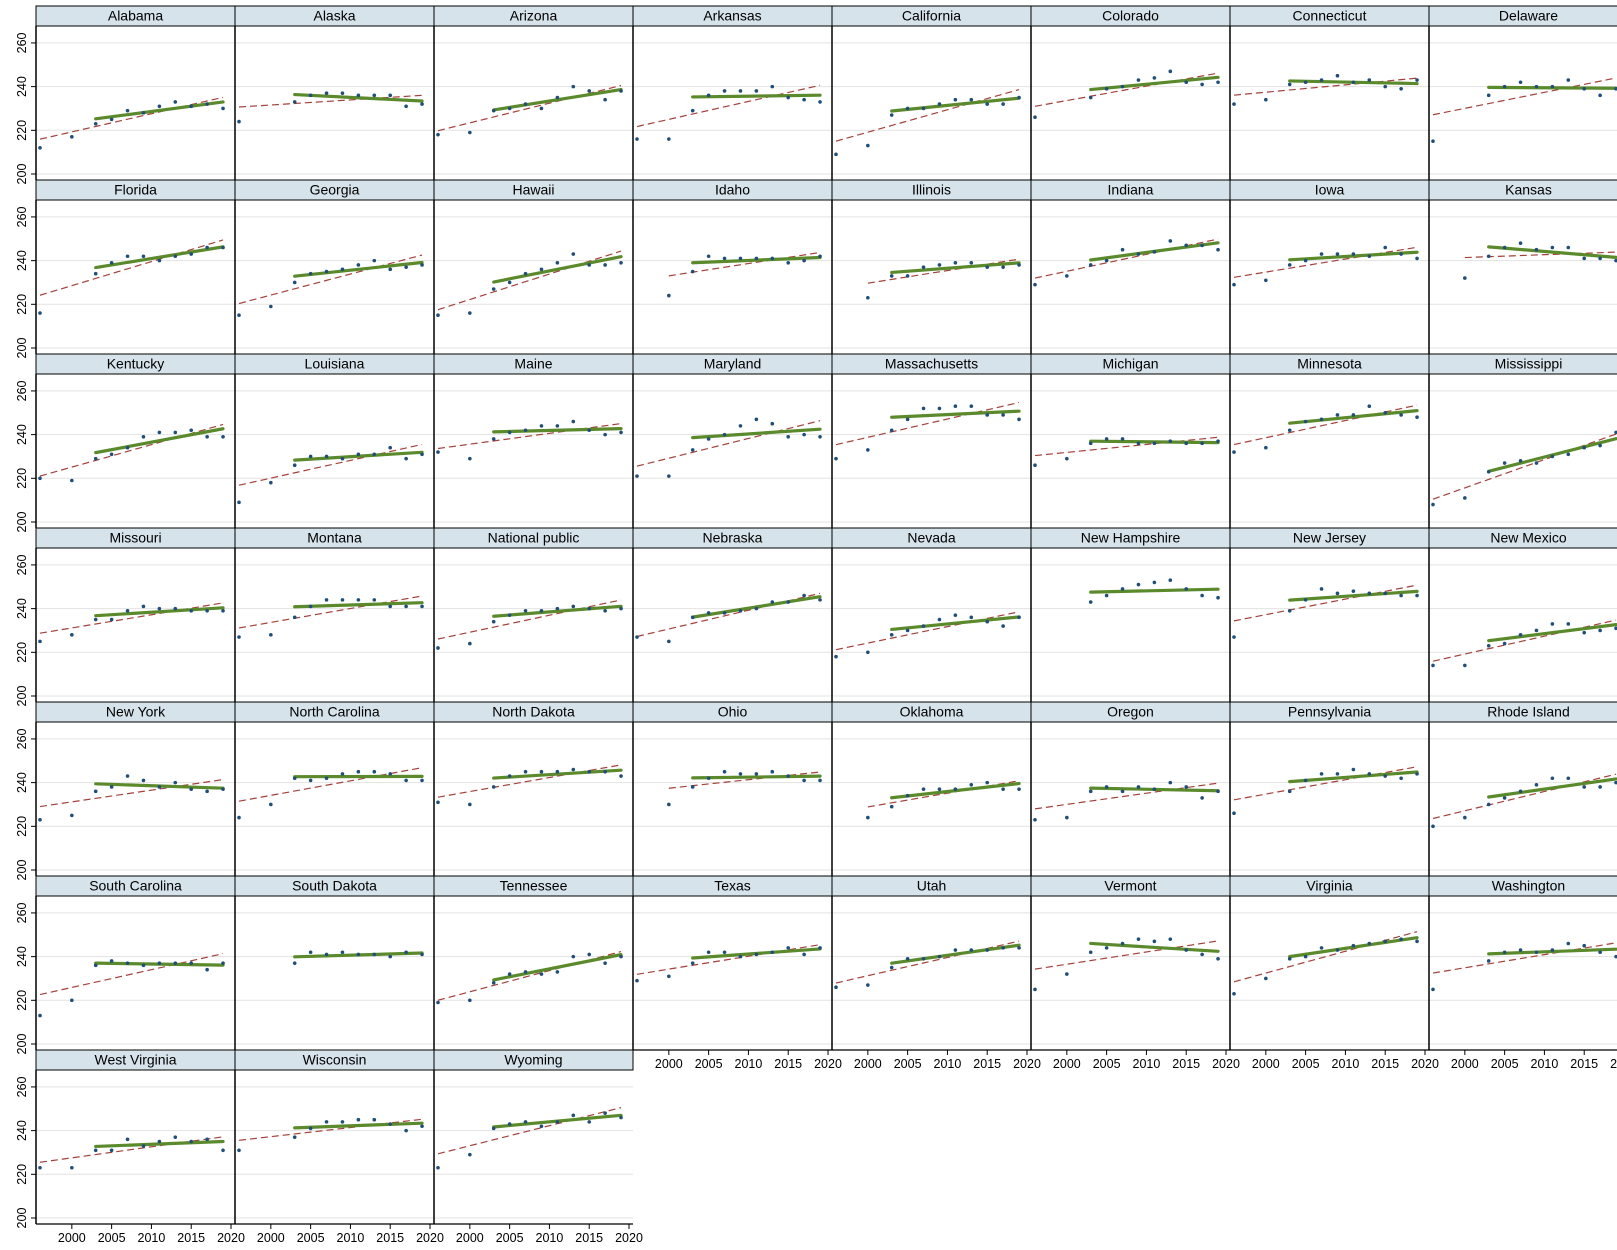 Image resolution: width=1617 pixels, height=1250 pixels. What do you see at coordinates (22, 826) in the screenshot?
I see `y-tick-label: 220` at bounding box center [22, 826].